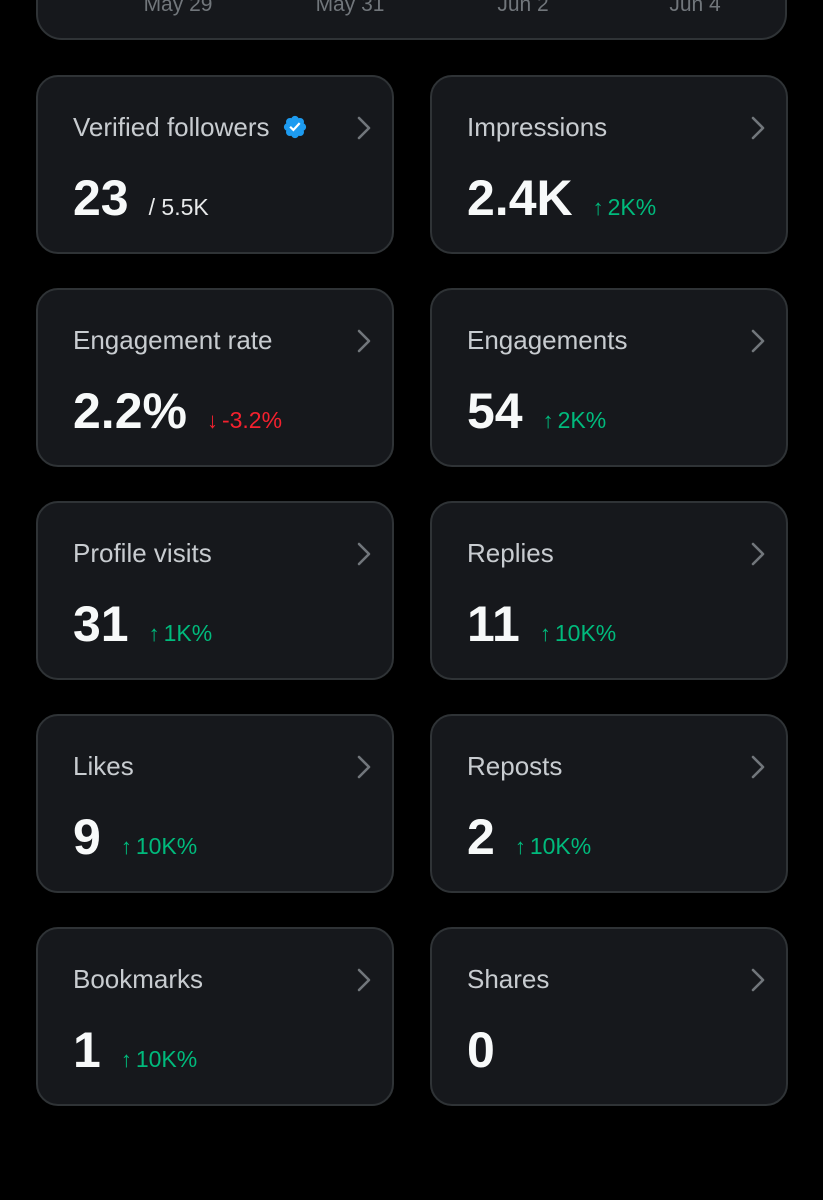 Image resolution: width=823 pixels, height=1200 pixels. What do you see at coordinates (609, 377) in the screenshot?
I see `metric-card-engagements: Engagements 54 ↑ 2K%` at bounding box center [609, 377].